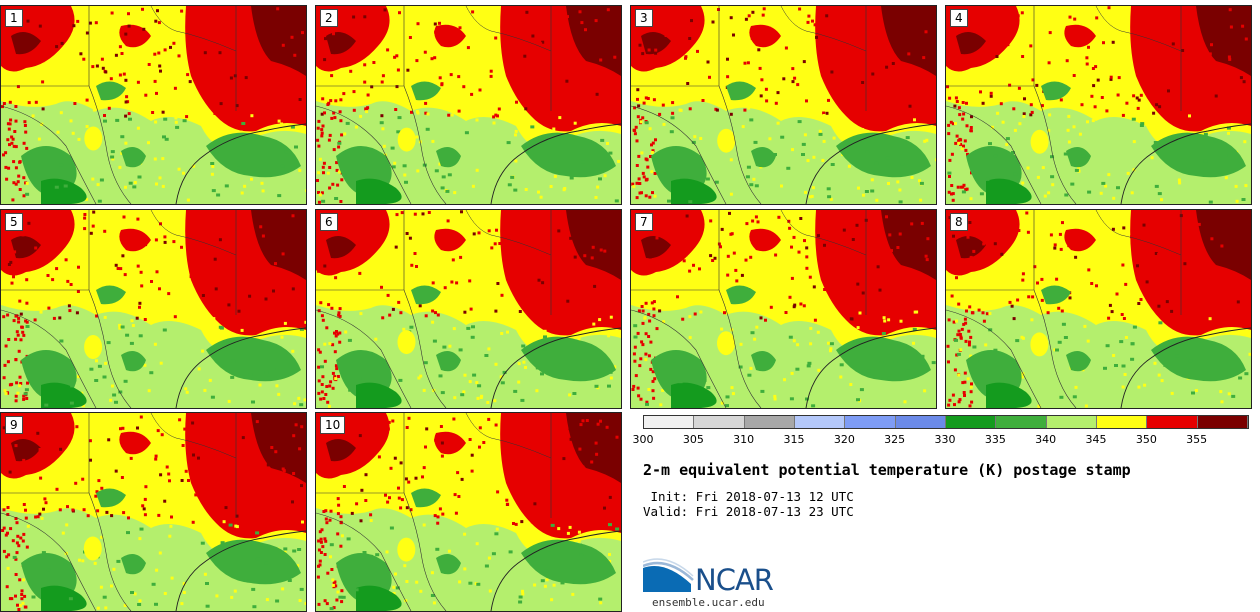  I want to click on colorbar-tick-label: 340, so click(1046, 439).